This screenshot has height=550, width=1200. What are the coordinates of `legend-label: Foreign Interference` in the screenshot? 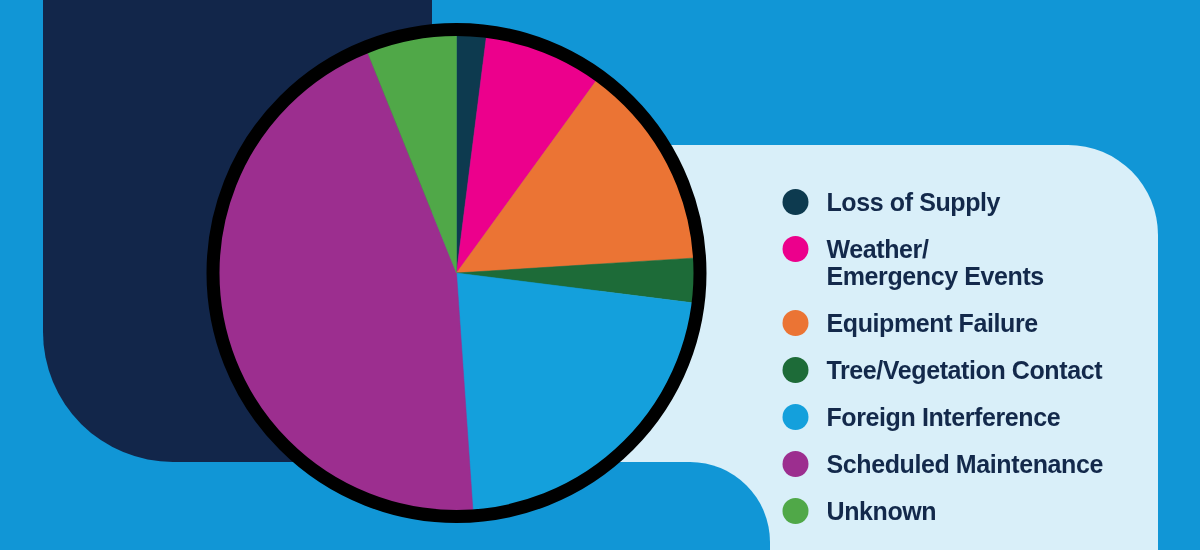 It's located at (943, 417).